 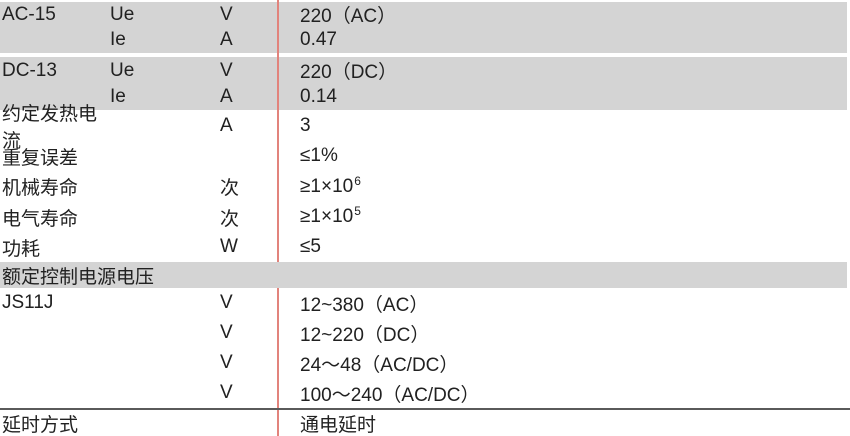 I want to click on value-cell: 220（DC）, so click(x=569, y=70).